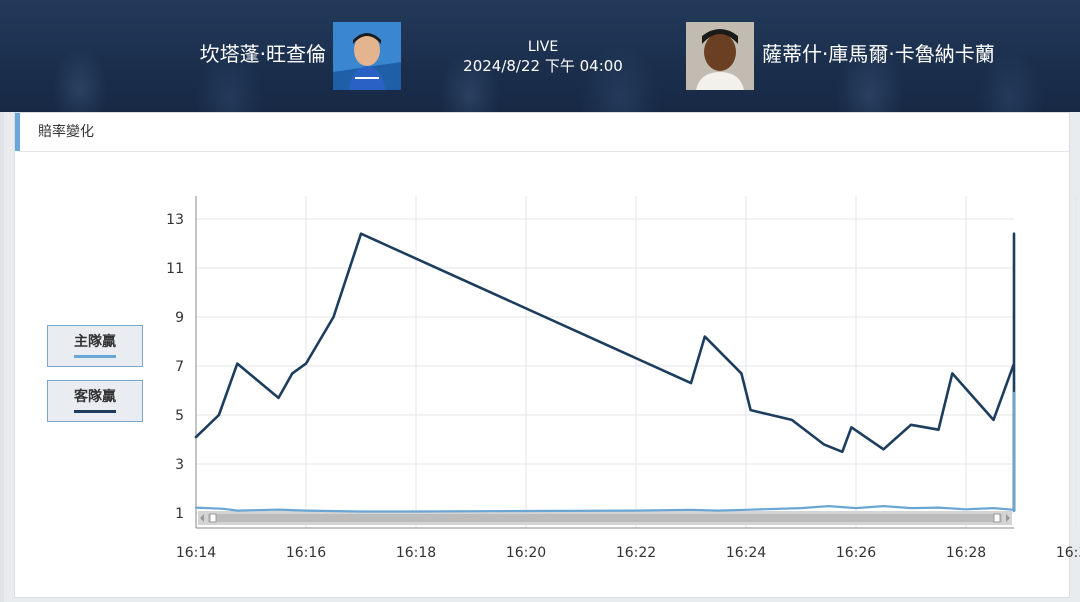 The width and height of the screenshot is (1080, 602). I want to click on chart-scrollbar, so click(605, 518).